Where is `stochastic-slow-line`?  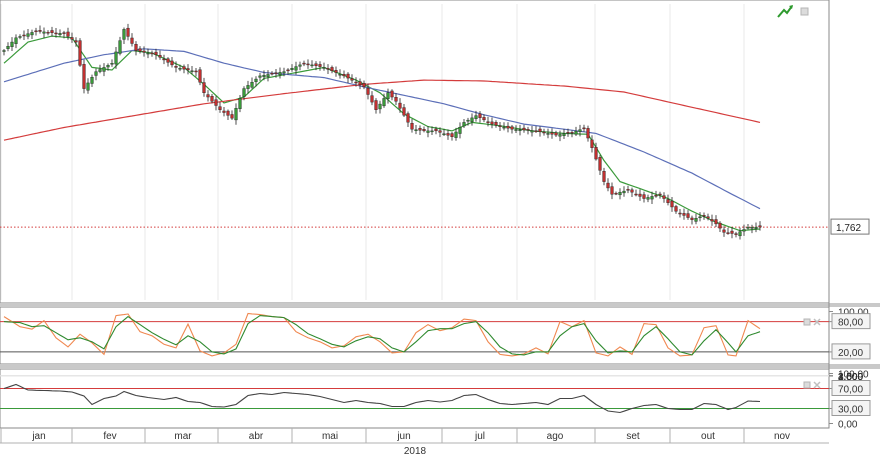
stochastic-slow-line is located at coordinates (382, 335).